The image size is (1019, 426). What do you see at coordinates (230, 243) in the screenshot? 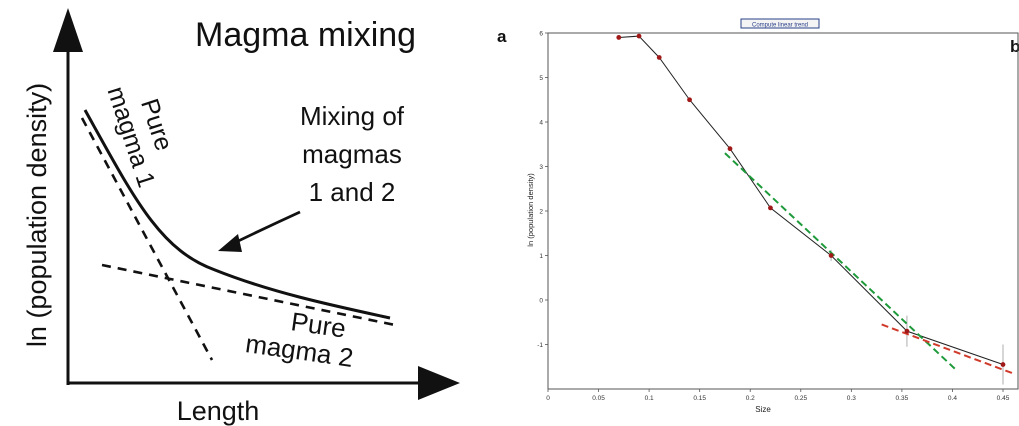
I see `mixing-arrowhead` at bounding box center [230, 243].